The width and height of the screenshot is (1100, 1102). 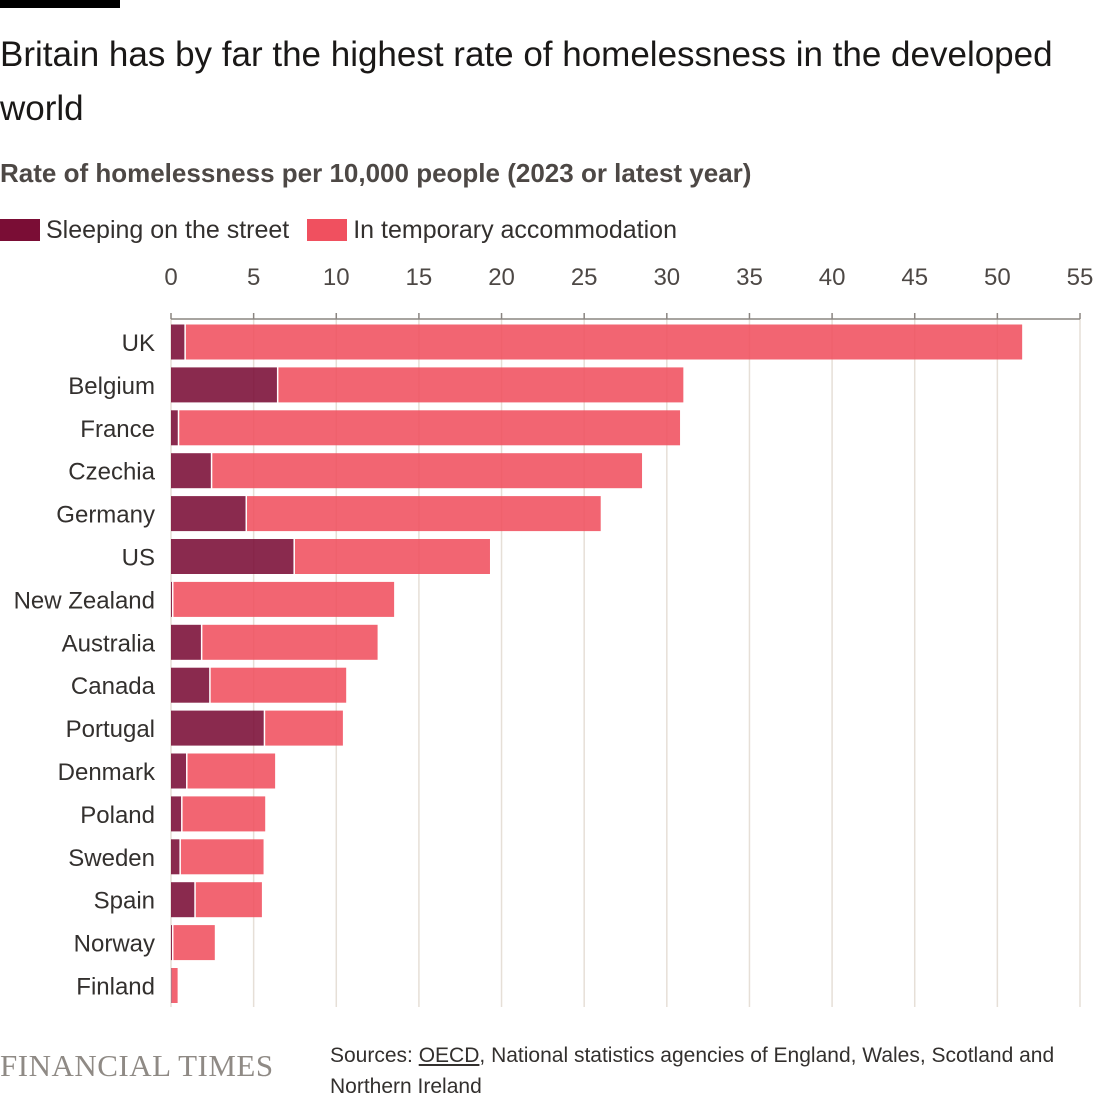 What do you see at coordinates (584, 277) in the screenshot?
I see `x-tick-label: 25` at bounding box center [584, 277].